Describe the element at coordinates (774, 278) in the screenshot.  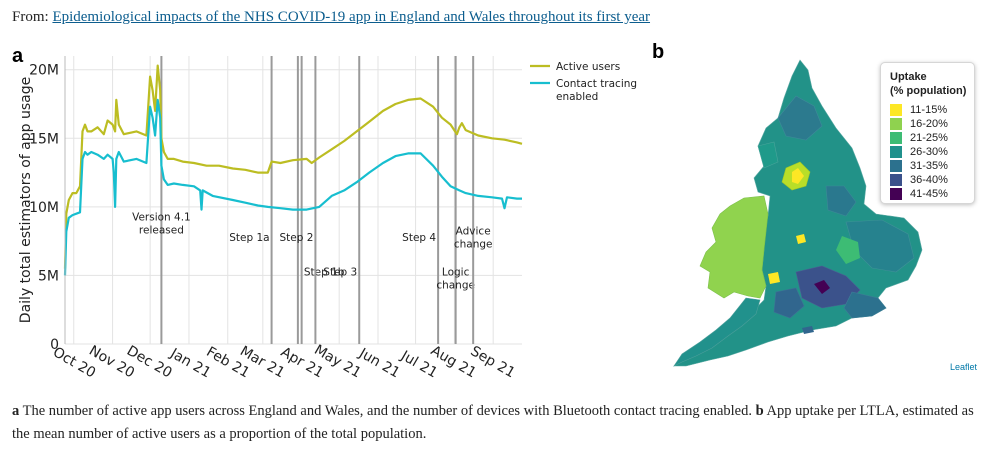
I see `map-region-west-yellow` at that location.